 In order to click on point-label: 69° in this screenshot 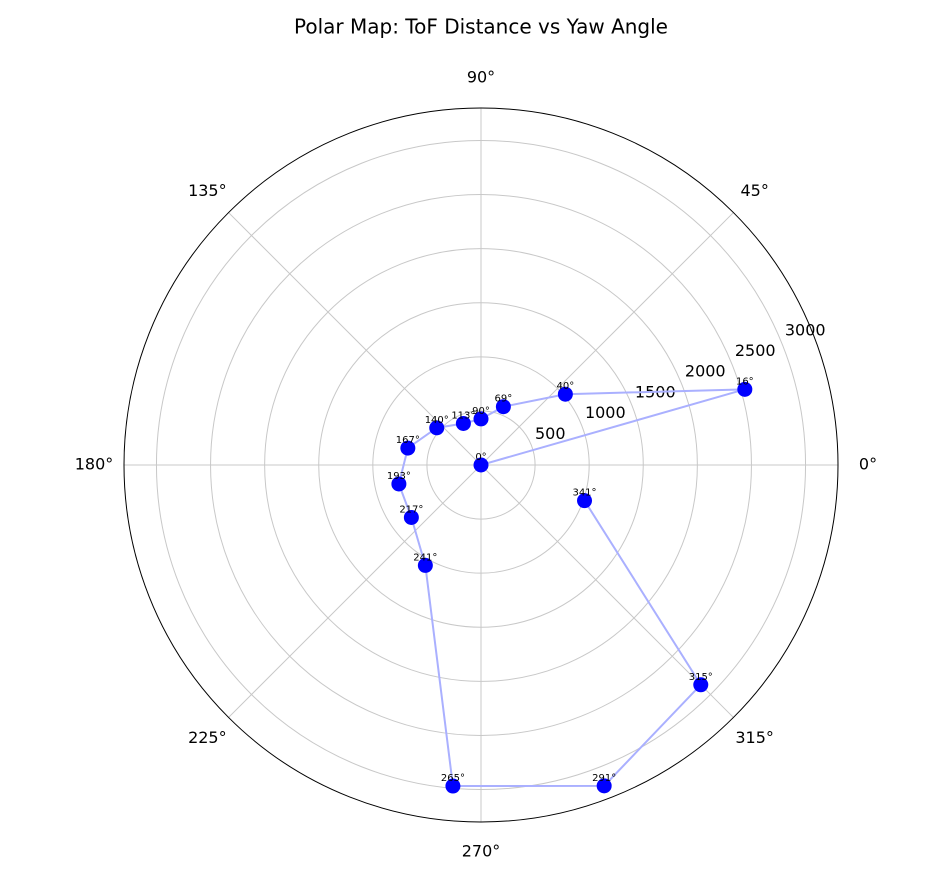, I will do `click(504, 399)`.